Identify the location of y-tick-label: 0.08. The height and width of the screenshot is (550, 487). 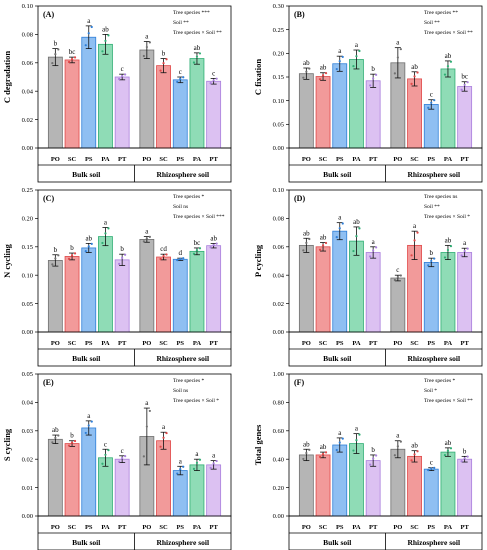
(27, 35).